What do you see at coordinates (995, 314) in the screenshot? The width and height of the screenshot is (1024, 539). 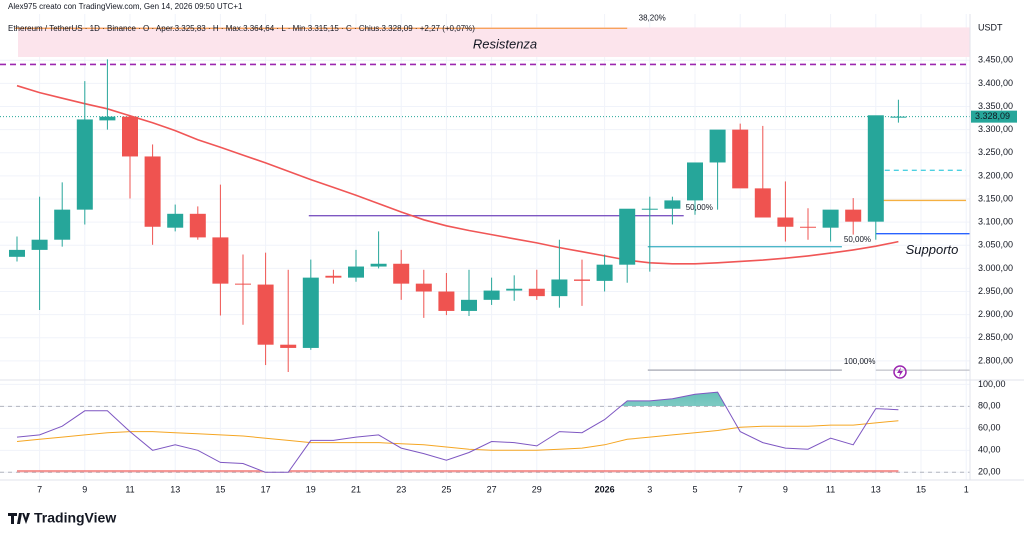 I see `y-tick-label: 2.900,00` at bounding box center [995, 314].